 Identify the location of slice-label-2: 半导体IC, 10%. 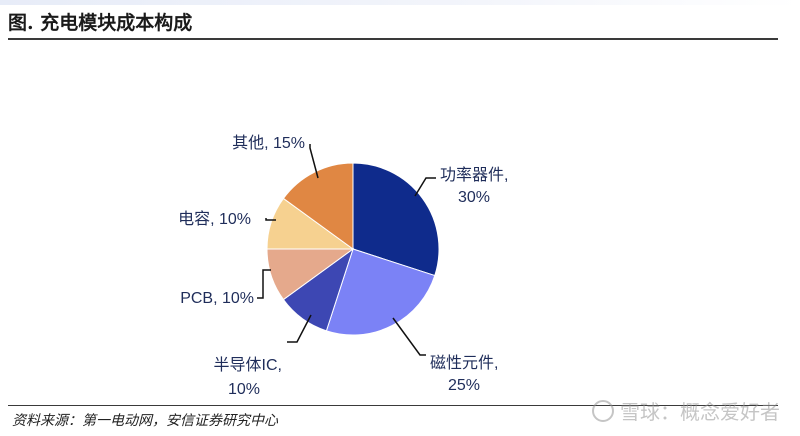
(248, 377).